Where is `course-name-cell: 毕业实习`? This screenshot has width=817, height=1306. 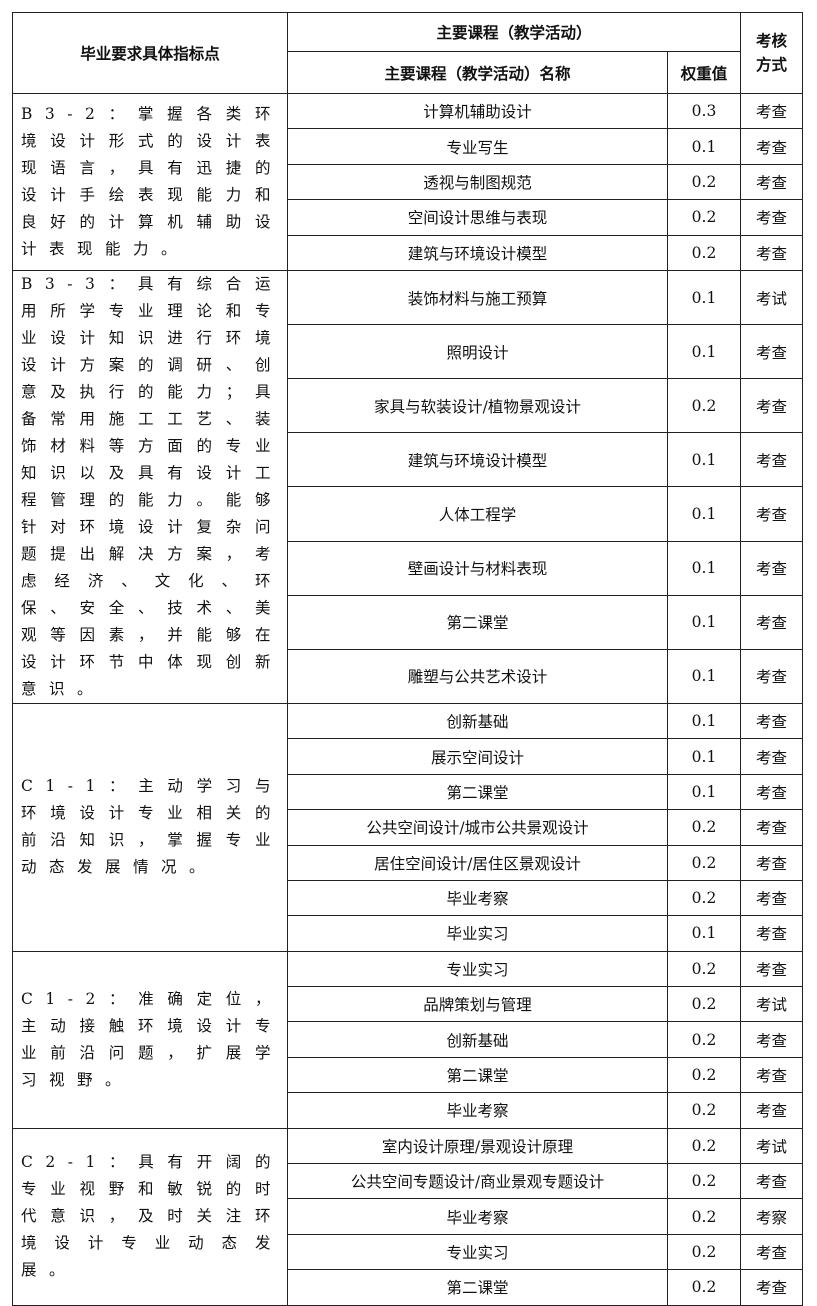 course-name-cell: 毕业实习 is located at coordinates (477, 933).